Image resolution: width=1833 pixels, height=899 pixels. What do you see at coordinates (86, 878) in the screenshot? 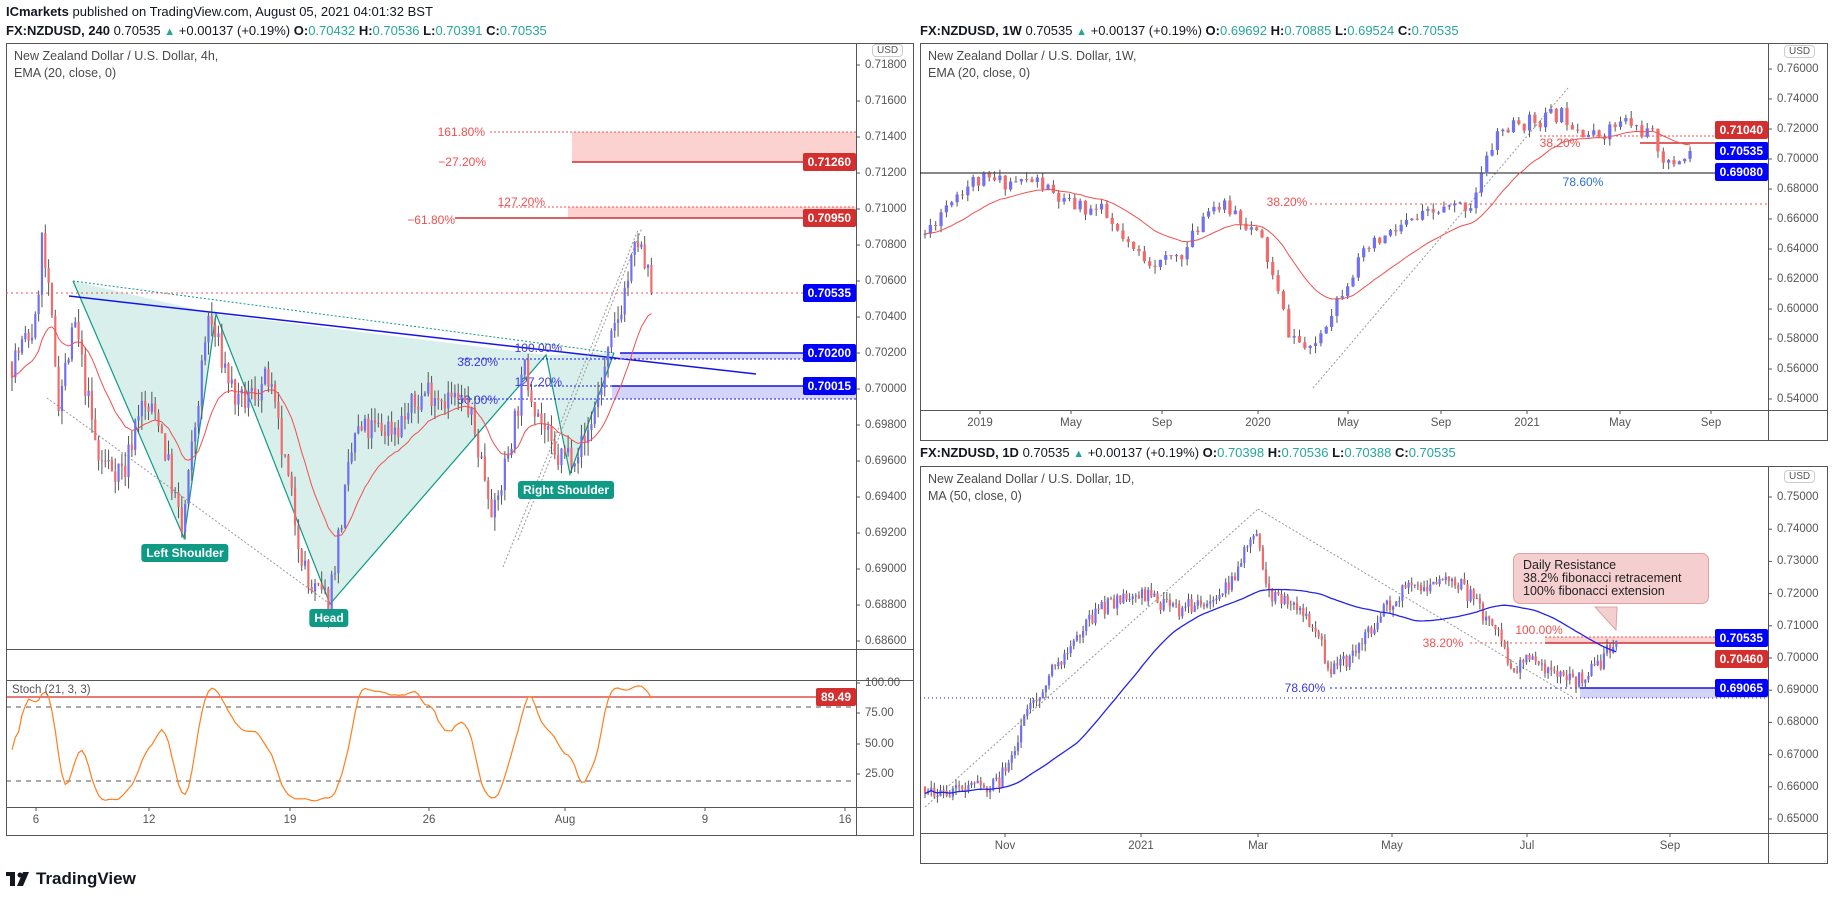
I see `tradingview-logo: TradingView` at bounding box center [86, 878].